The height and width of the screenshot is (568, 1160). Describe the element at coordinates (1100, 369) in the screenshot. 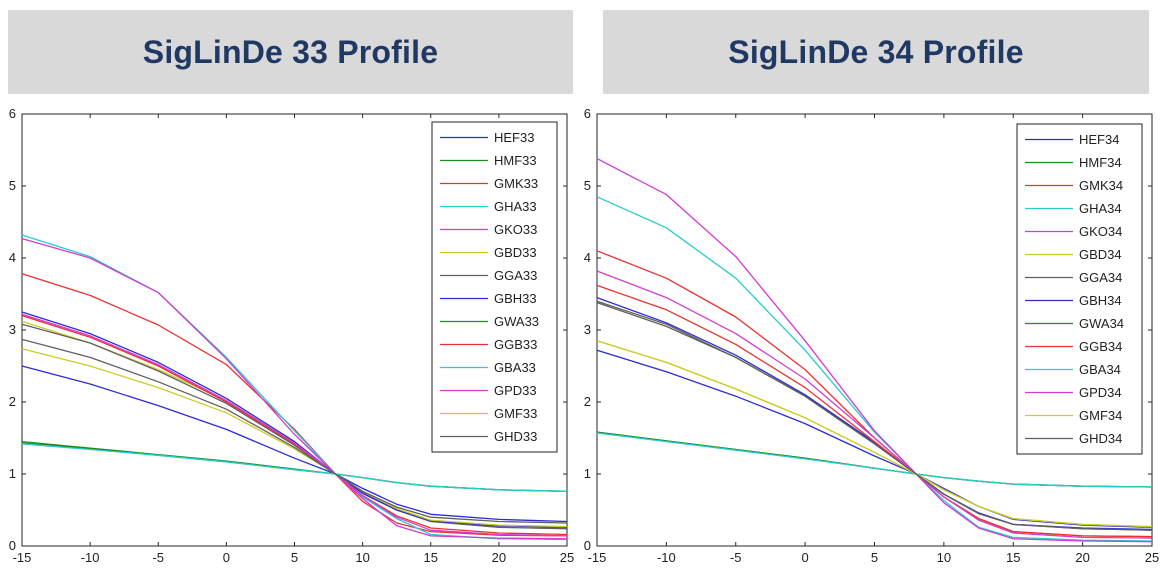

I see `legend-label: GBA34` at that location.